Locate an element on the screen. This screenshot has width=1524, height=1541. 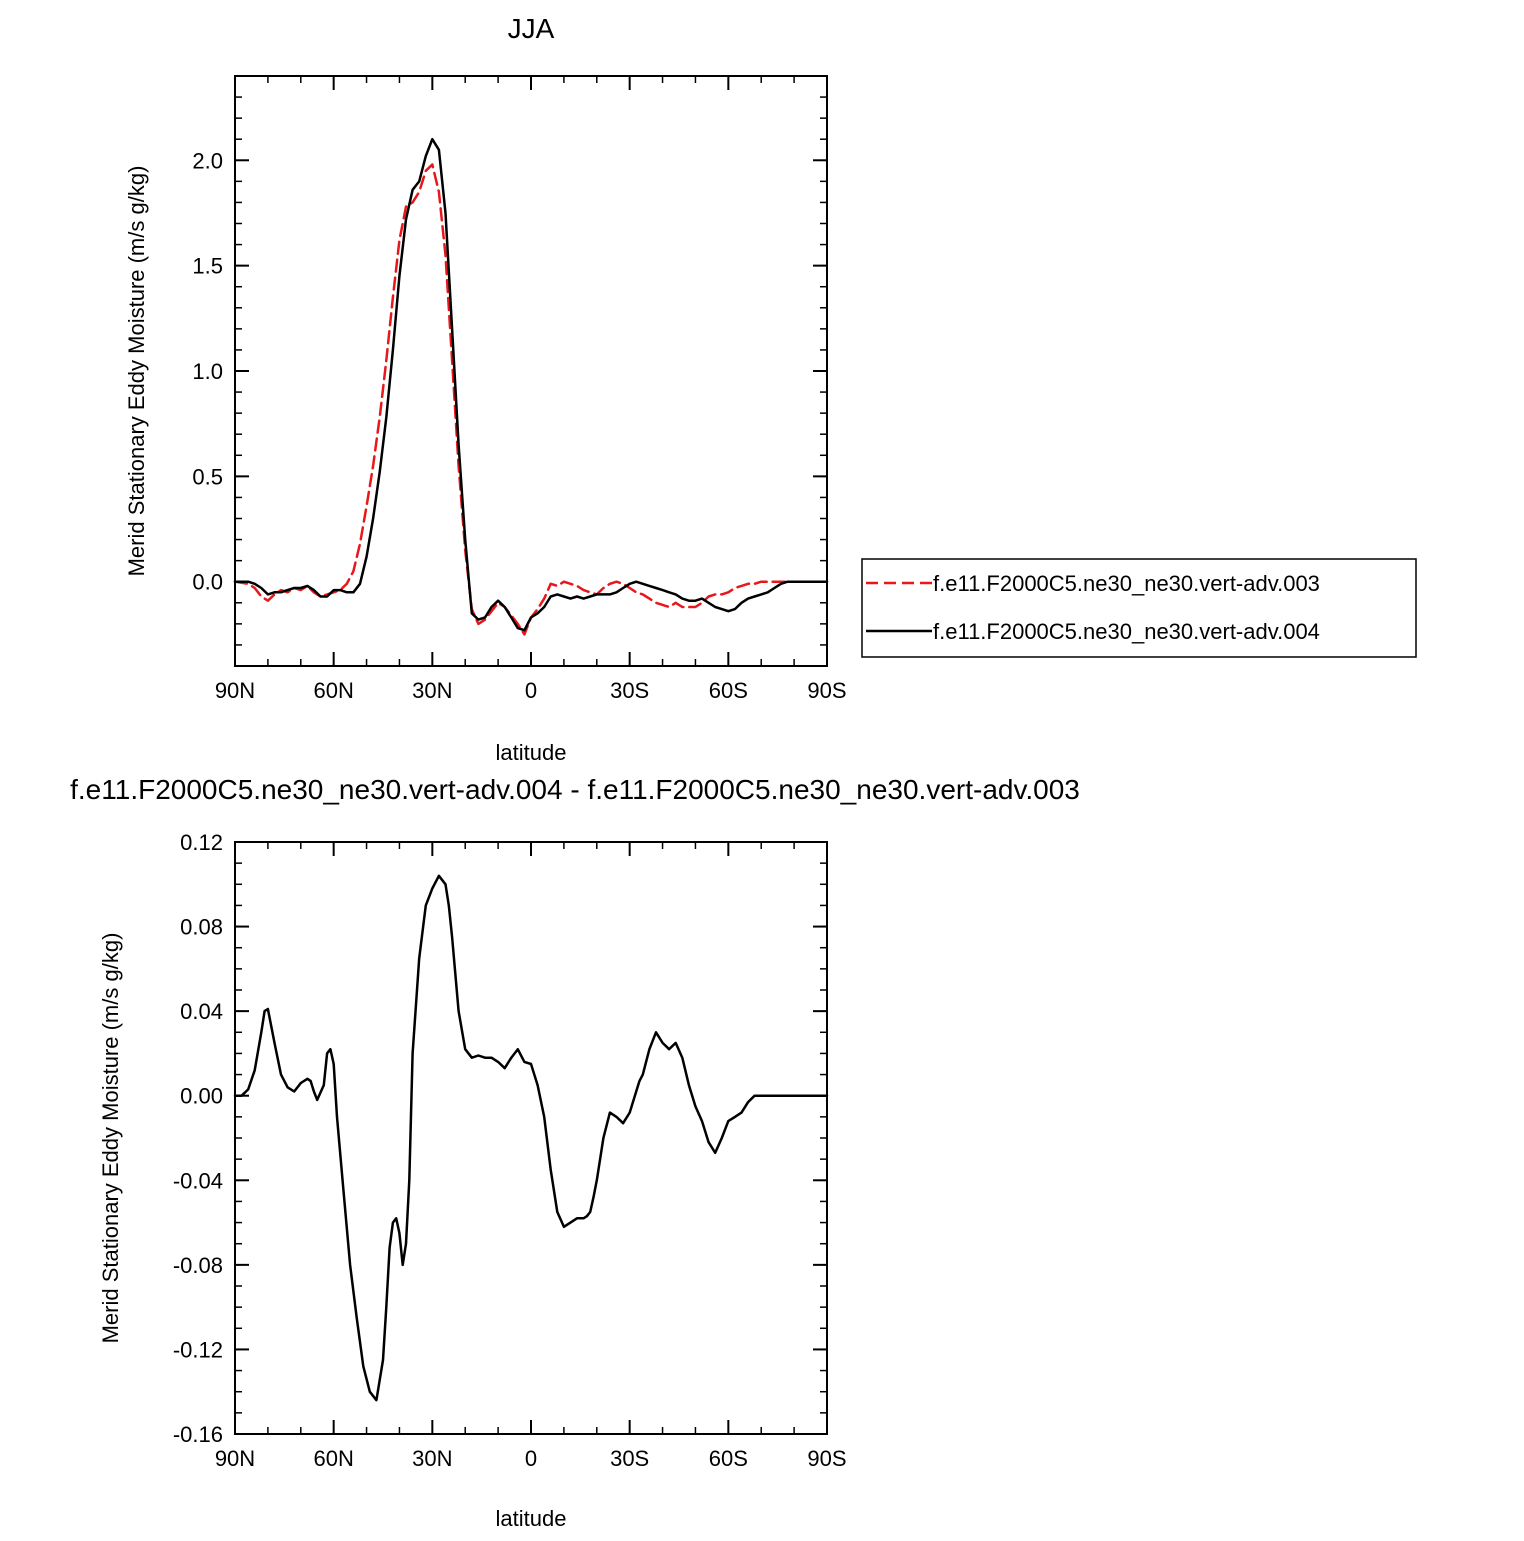
bottom-x-tick-label: 30N is located at coordinates (432, 1458).